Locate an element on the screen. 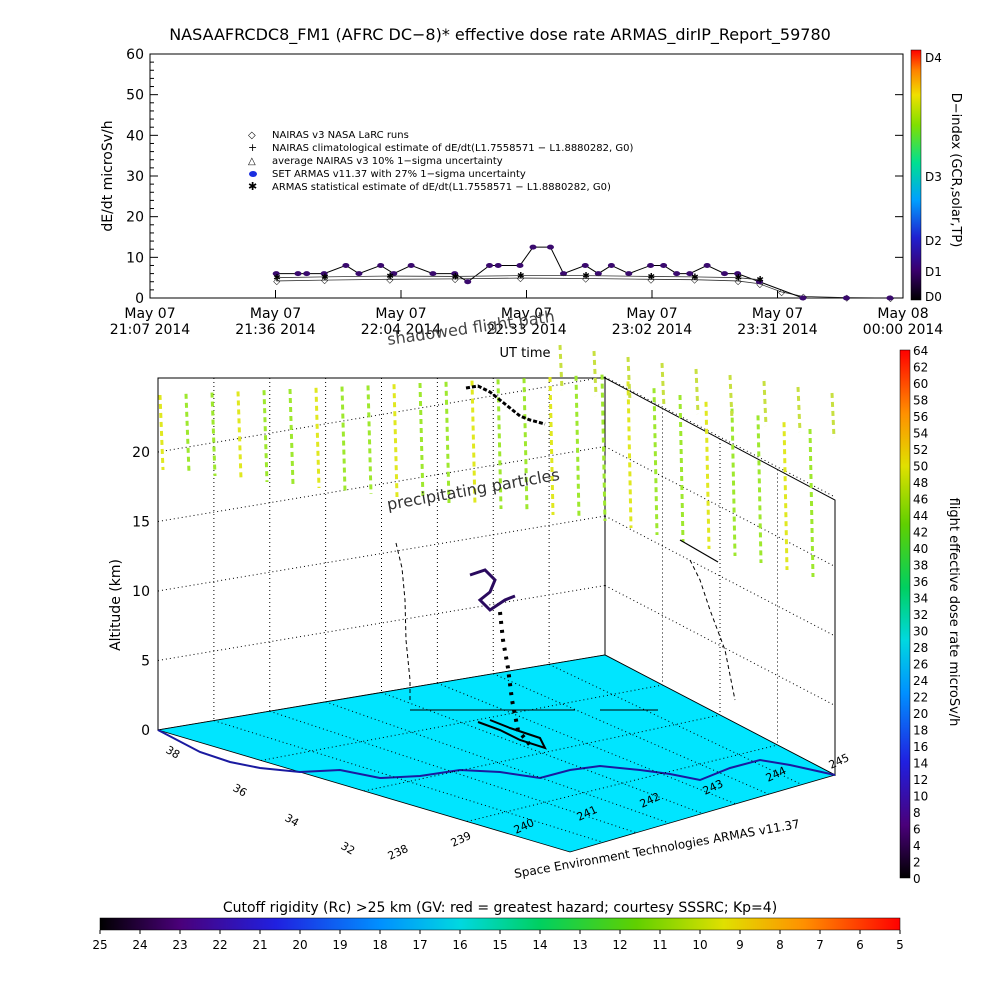 The image size is (1000, 1000). dose-colorbar-label: flight effective dose rate microSv/h is located at coordinates (953, 612).